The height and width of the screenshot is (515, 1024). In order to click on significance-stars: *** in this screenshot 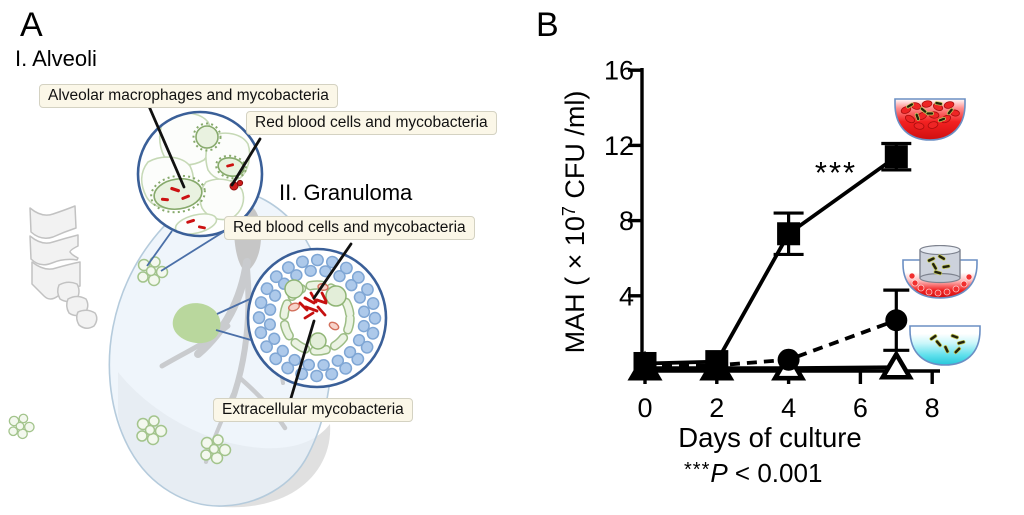, I will do `click(836, 172)`.